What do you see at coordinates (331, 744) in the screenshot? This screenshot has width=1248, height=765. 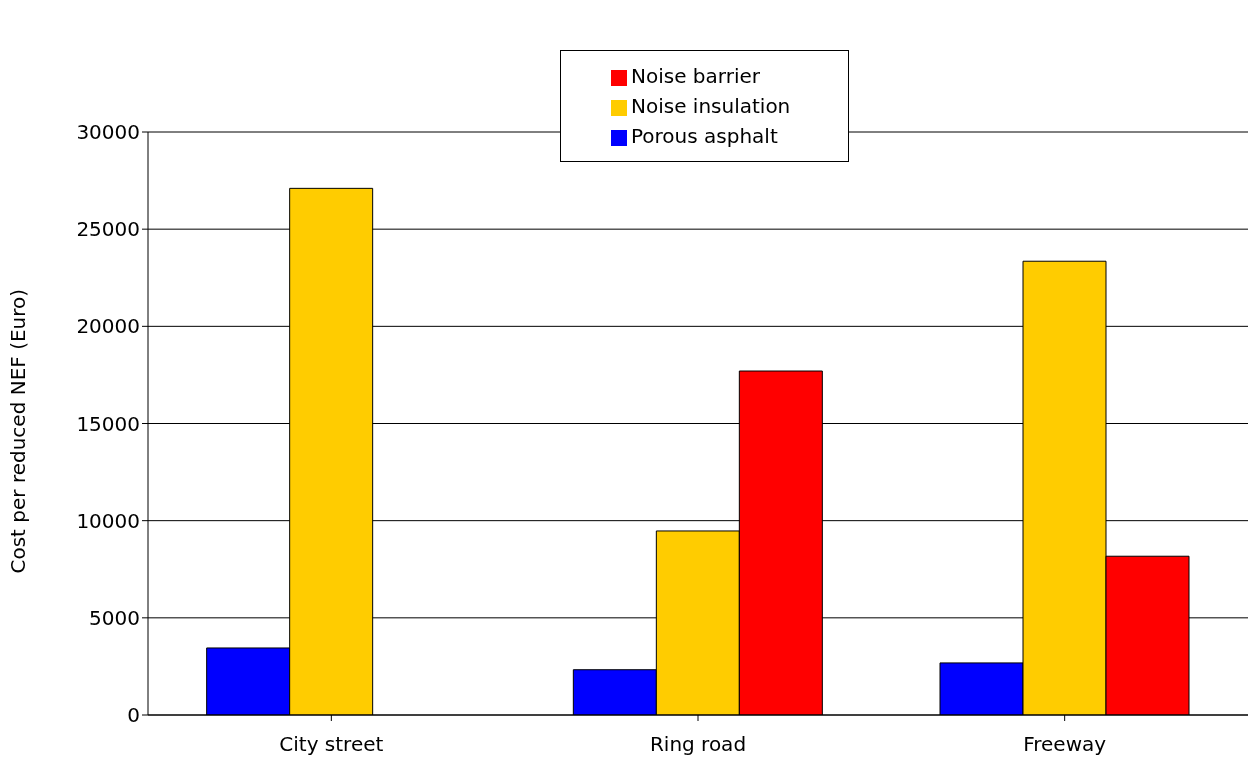 I see `x-tick-label: City street` at bounding box center [331, 744].